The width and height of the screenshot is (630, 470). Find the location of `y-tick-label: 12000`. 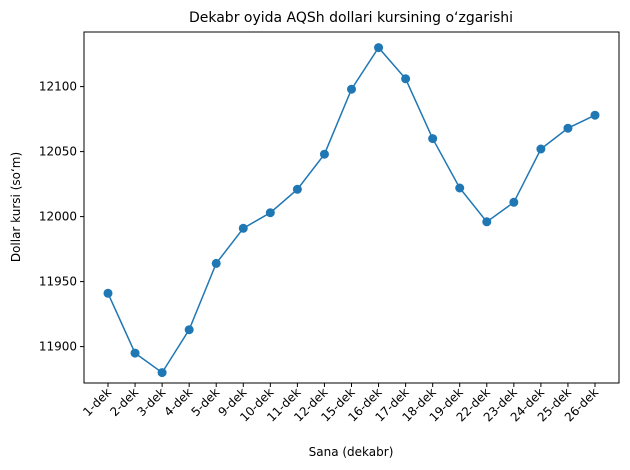

y-tick-label: 12000 is located at coordinates (58, 217).